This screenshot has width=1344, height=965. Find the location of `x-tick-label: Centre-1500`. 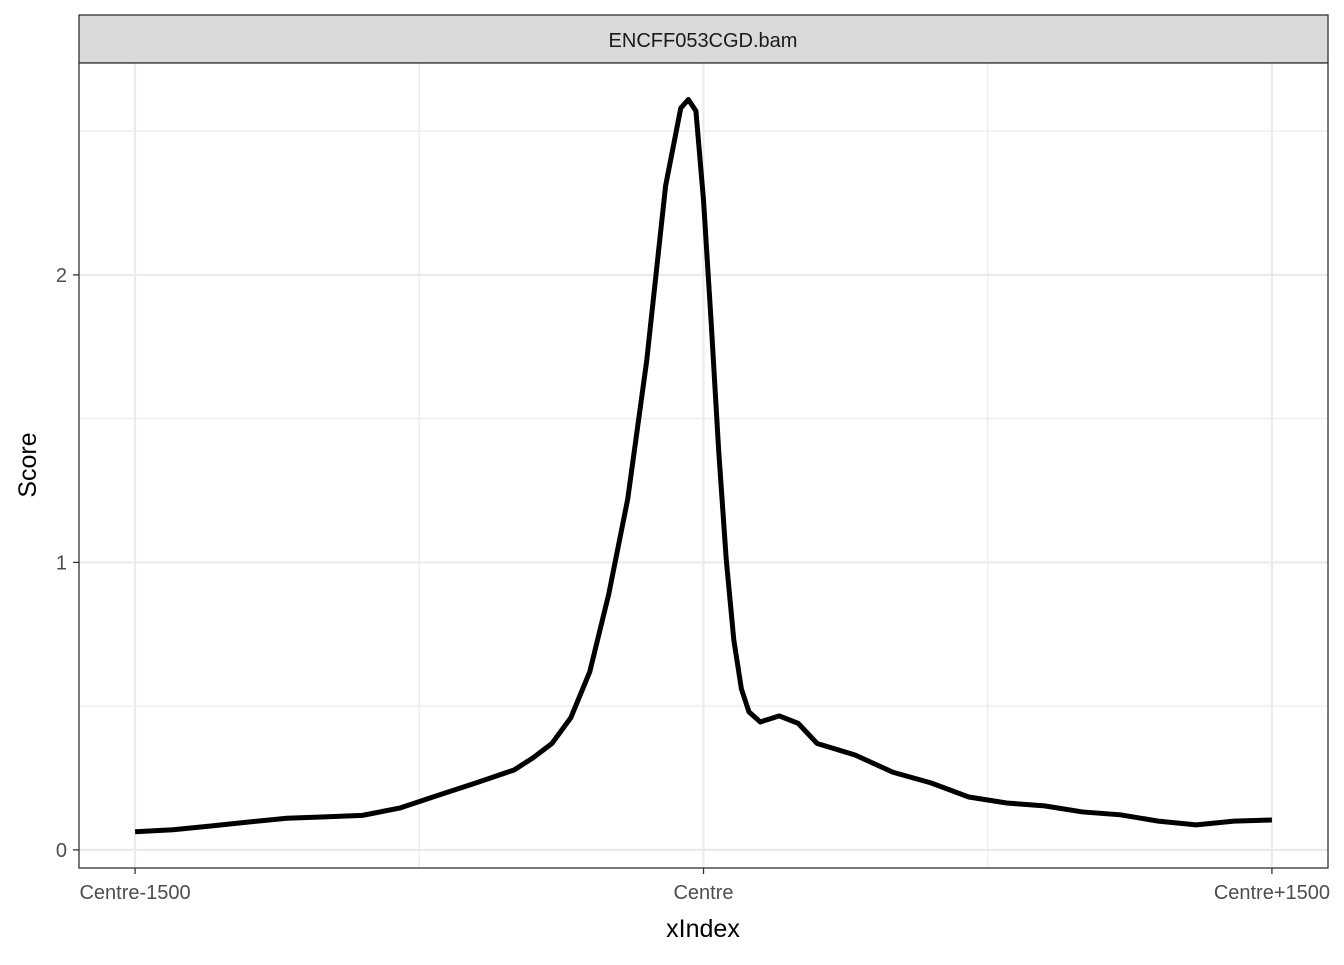

x-tick-label: Centre-1500 is located at coordinates (134, 893).